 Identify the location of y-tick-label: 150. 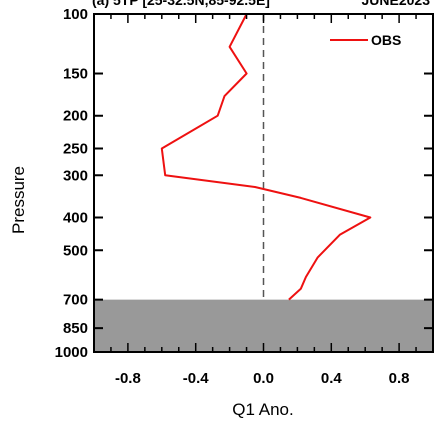
(75, 74).